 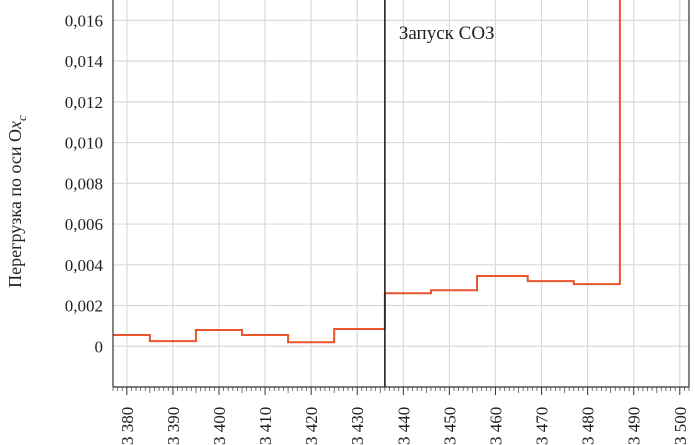 I want to click on y-tick-label: 0,008, so click(x=84, y=183).